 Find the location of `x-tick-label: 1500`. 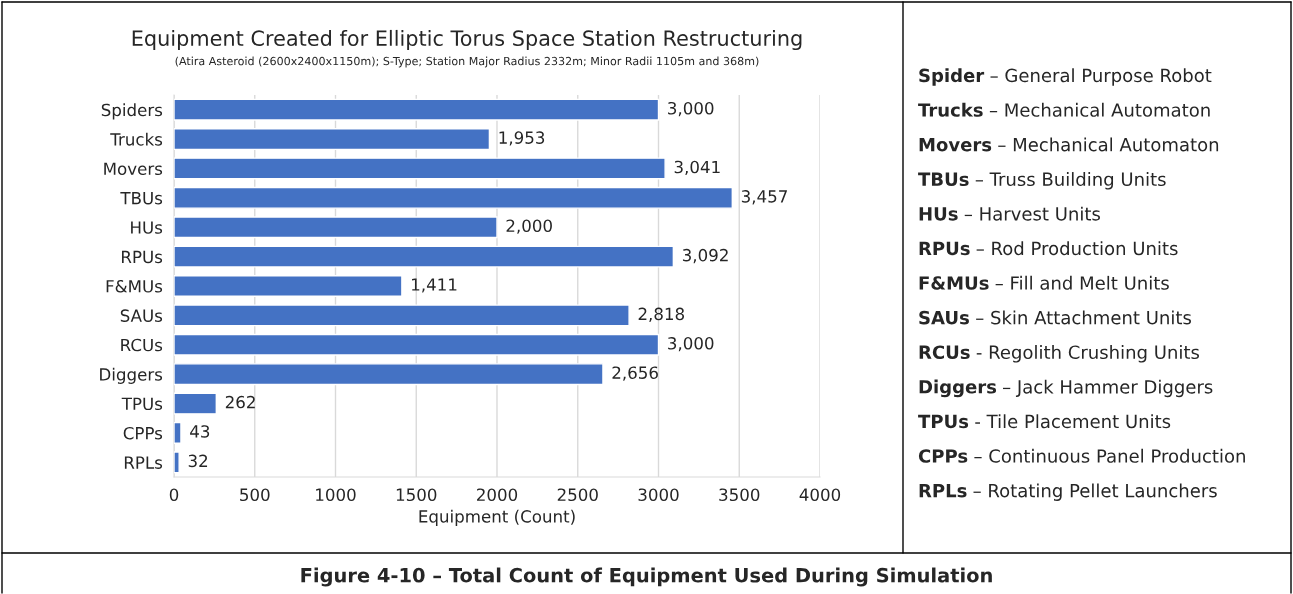

x-tick-label: 1500 is located at coordinates (416, 495).